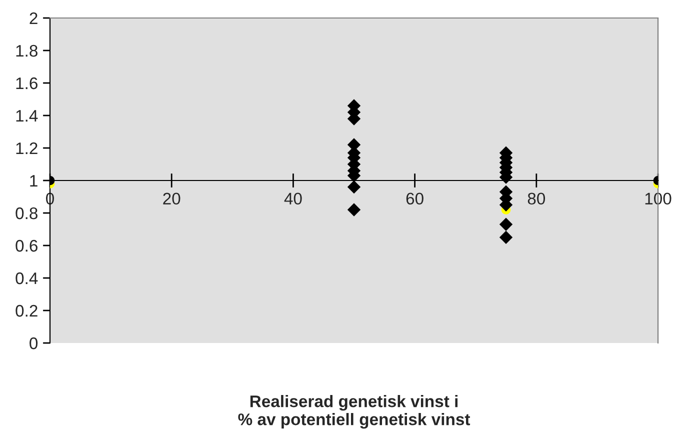 This screenshot has width=680, height=434. I want to click on y-tick-label: 0.2, so click(27, 310).